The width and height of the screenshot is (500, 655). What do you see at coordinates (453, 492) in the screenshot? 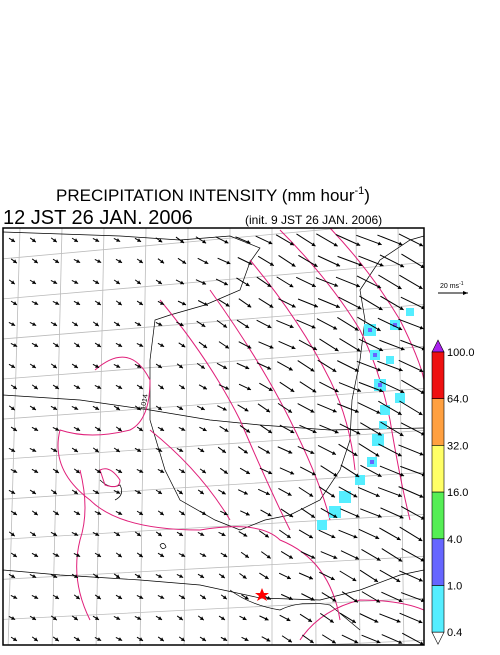
I see `colorbar: 100.0 64.0 32.0 16.0 4.0 1.0 0.4` at bounding box center [453, 492].